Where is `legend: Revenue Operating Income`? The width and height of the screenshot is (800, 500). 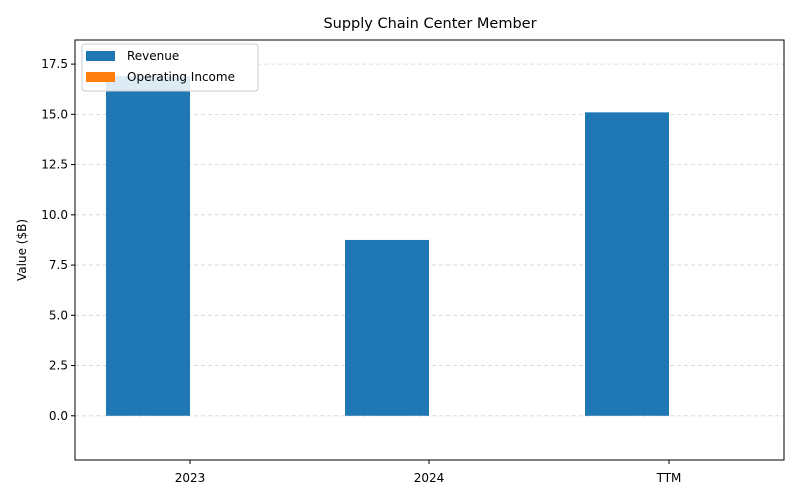
legend: Revenue Operating Income is located at coordinates (170, 67).